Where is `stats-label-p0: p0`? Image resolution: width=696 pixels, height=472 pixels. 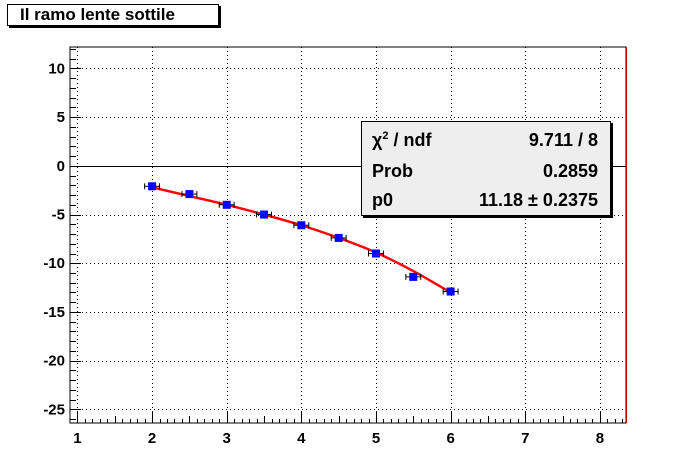 stats-label-p0: p0 is located at coordinates (383, 200).